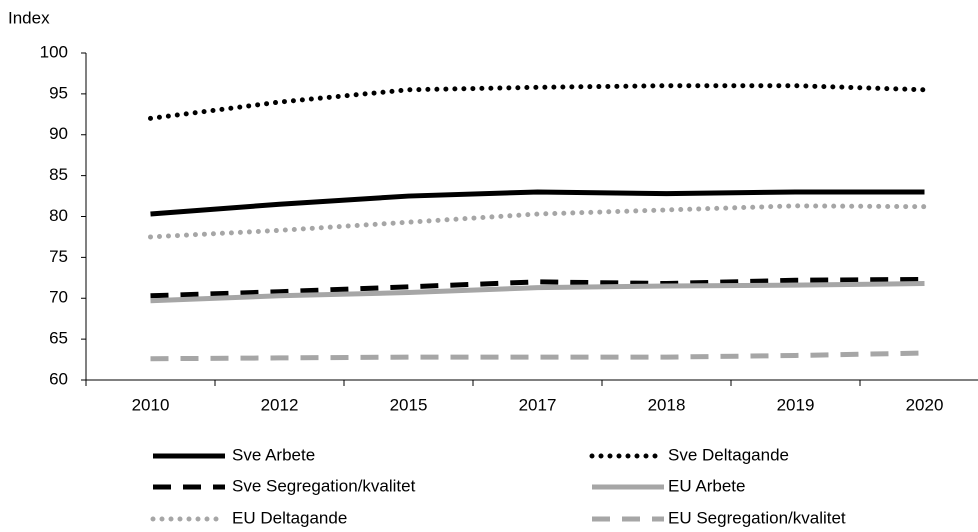  What do you see at coordinates (58, 174) in the screenshot?
I see `y-tick-label: 85` at bounding box center [58, 174].